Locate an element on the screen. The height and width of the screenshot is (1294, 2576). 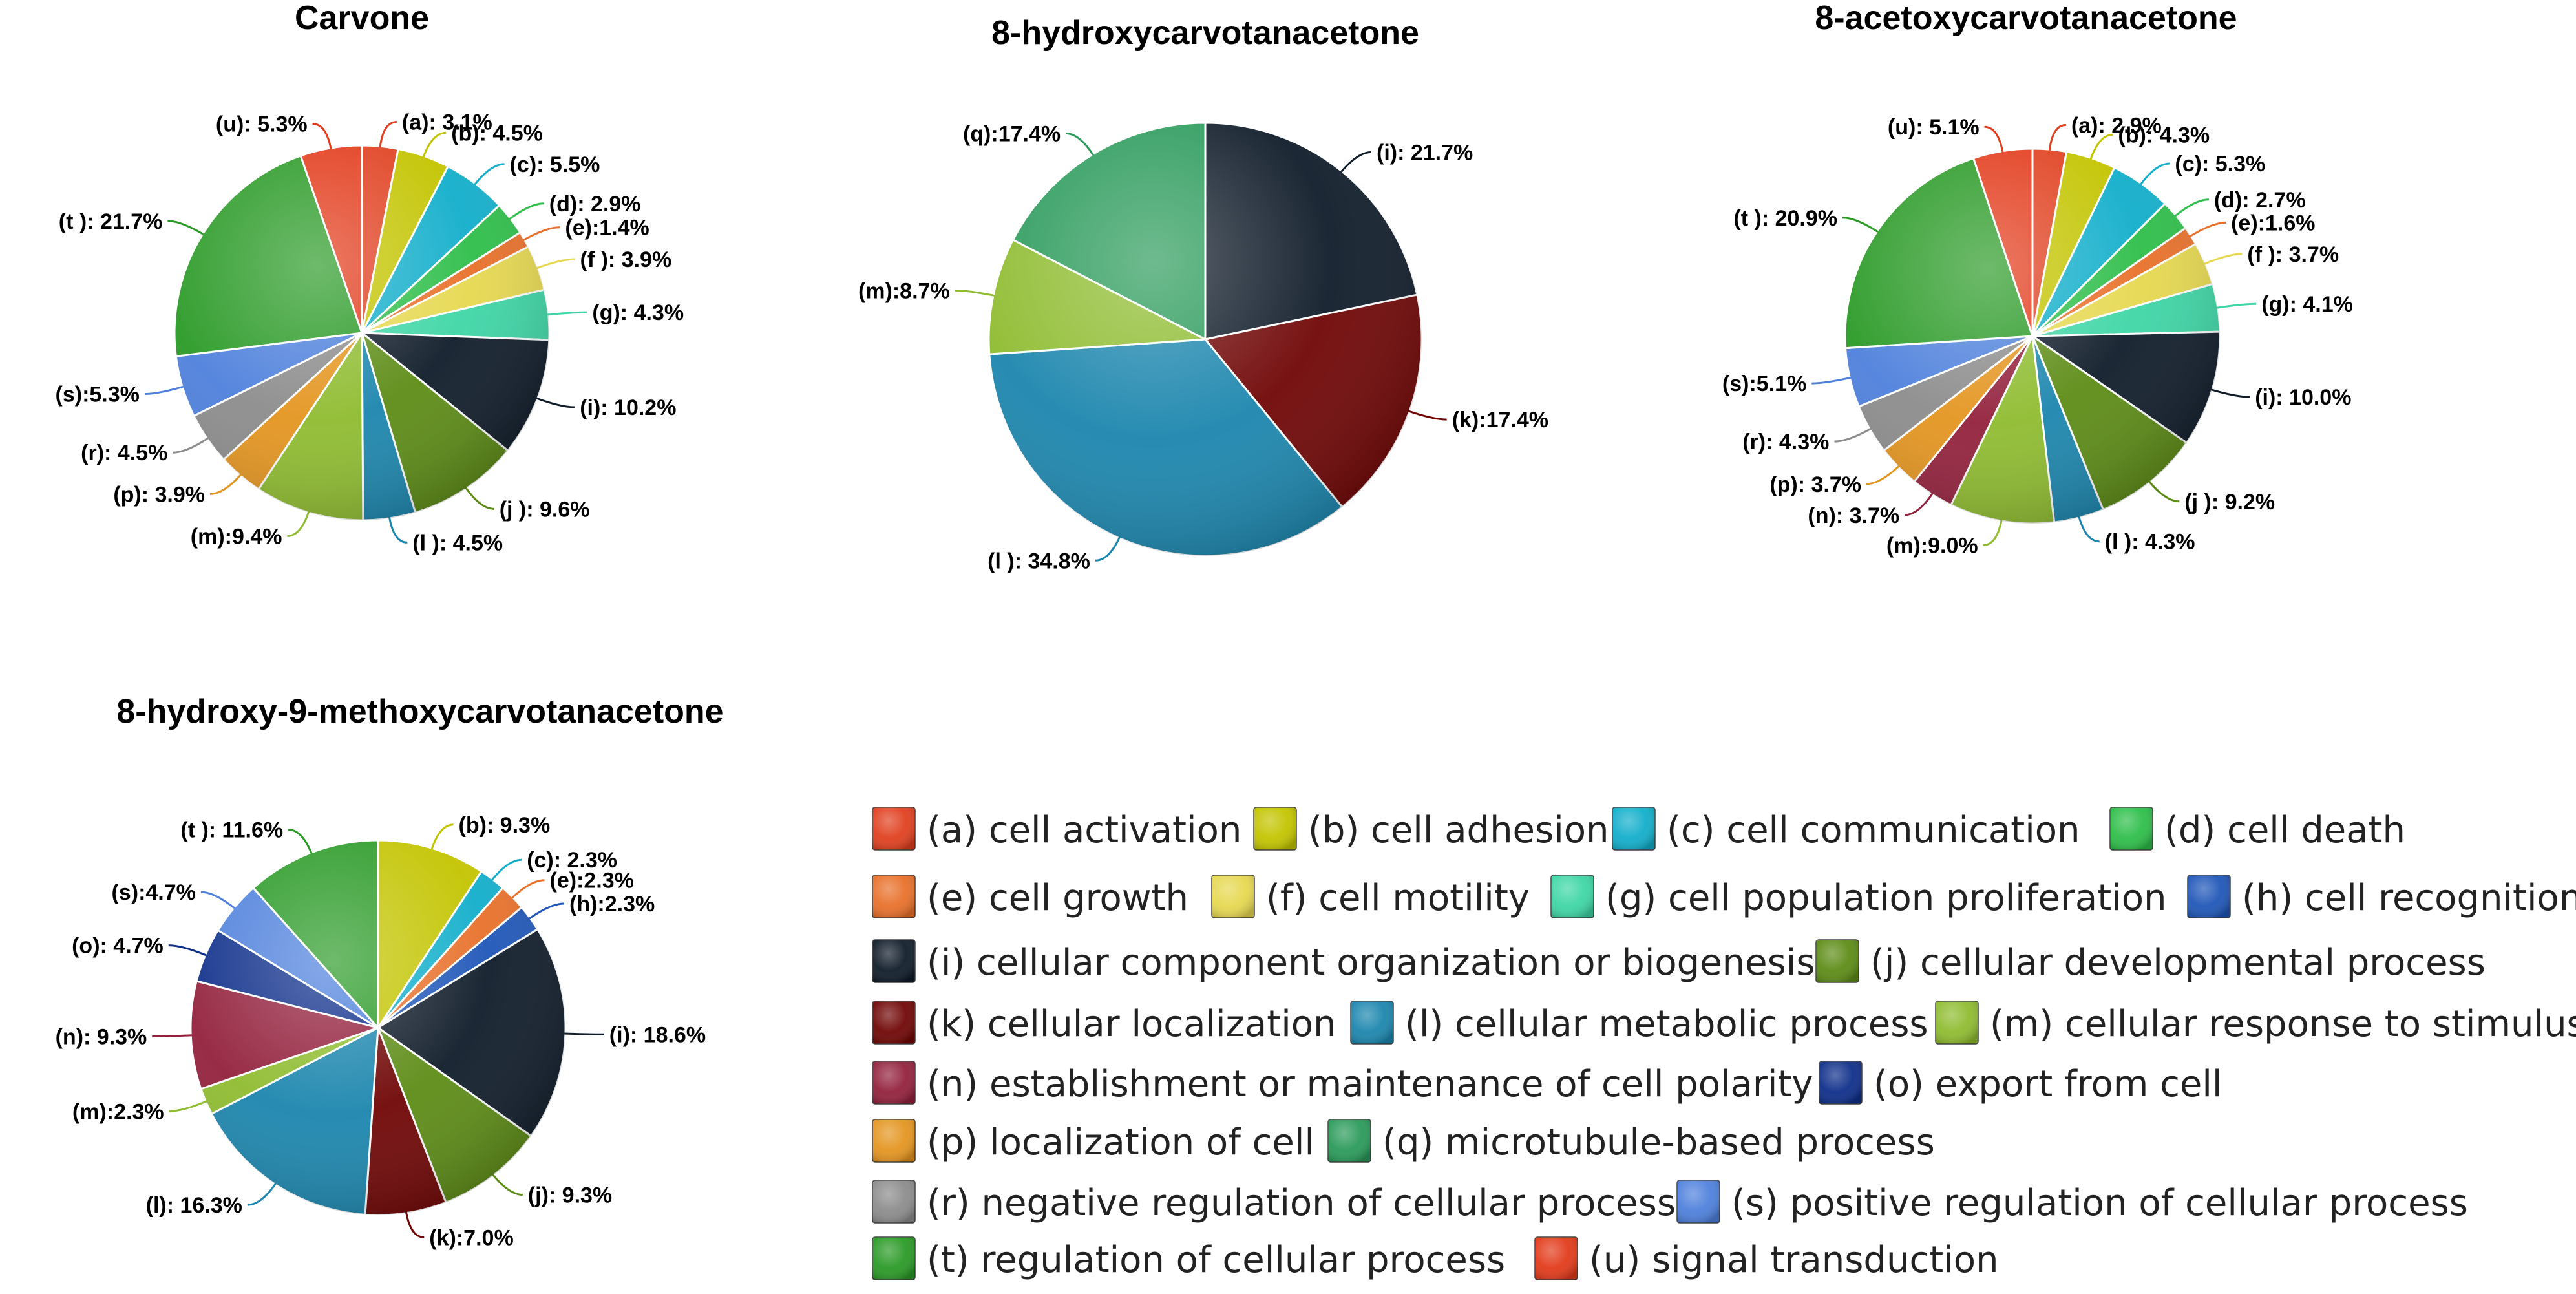
slice-label-i: (i): 10.2% is located at coordinates (628, 408).